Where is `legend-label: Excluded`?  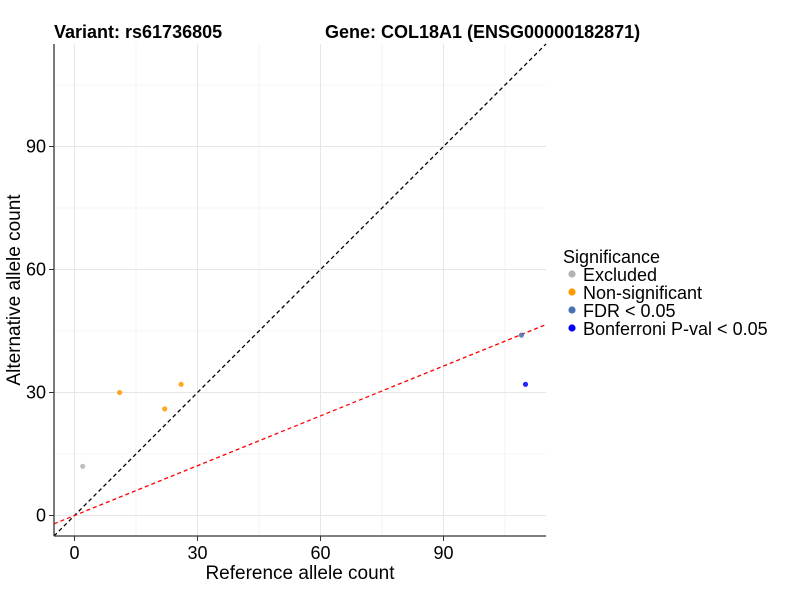
legend-label: Excluded is located at coordinates (620, 275).